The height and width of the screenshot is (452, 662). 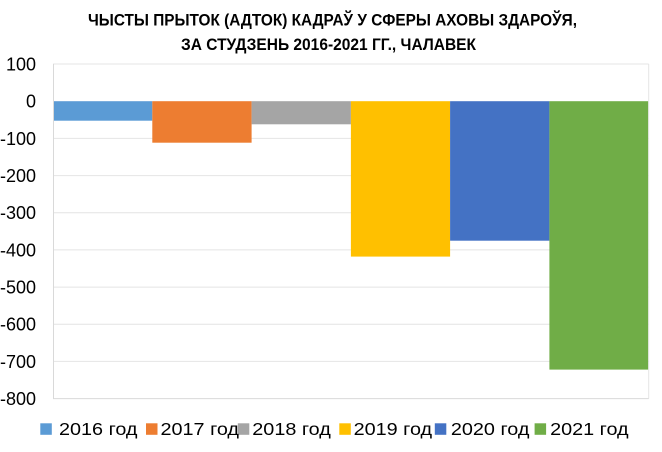 What do you see at coordinates (98, 429) in the screenshot?
I see `svg-text: 2016 год` at bounding box center [98, 429].